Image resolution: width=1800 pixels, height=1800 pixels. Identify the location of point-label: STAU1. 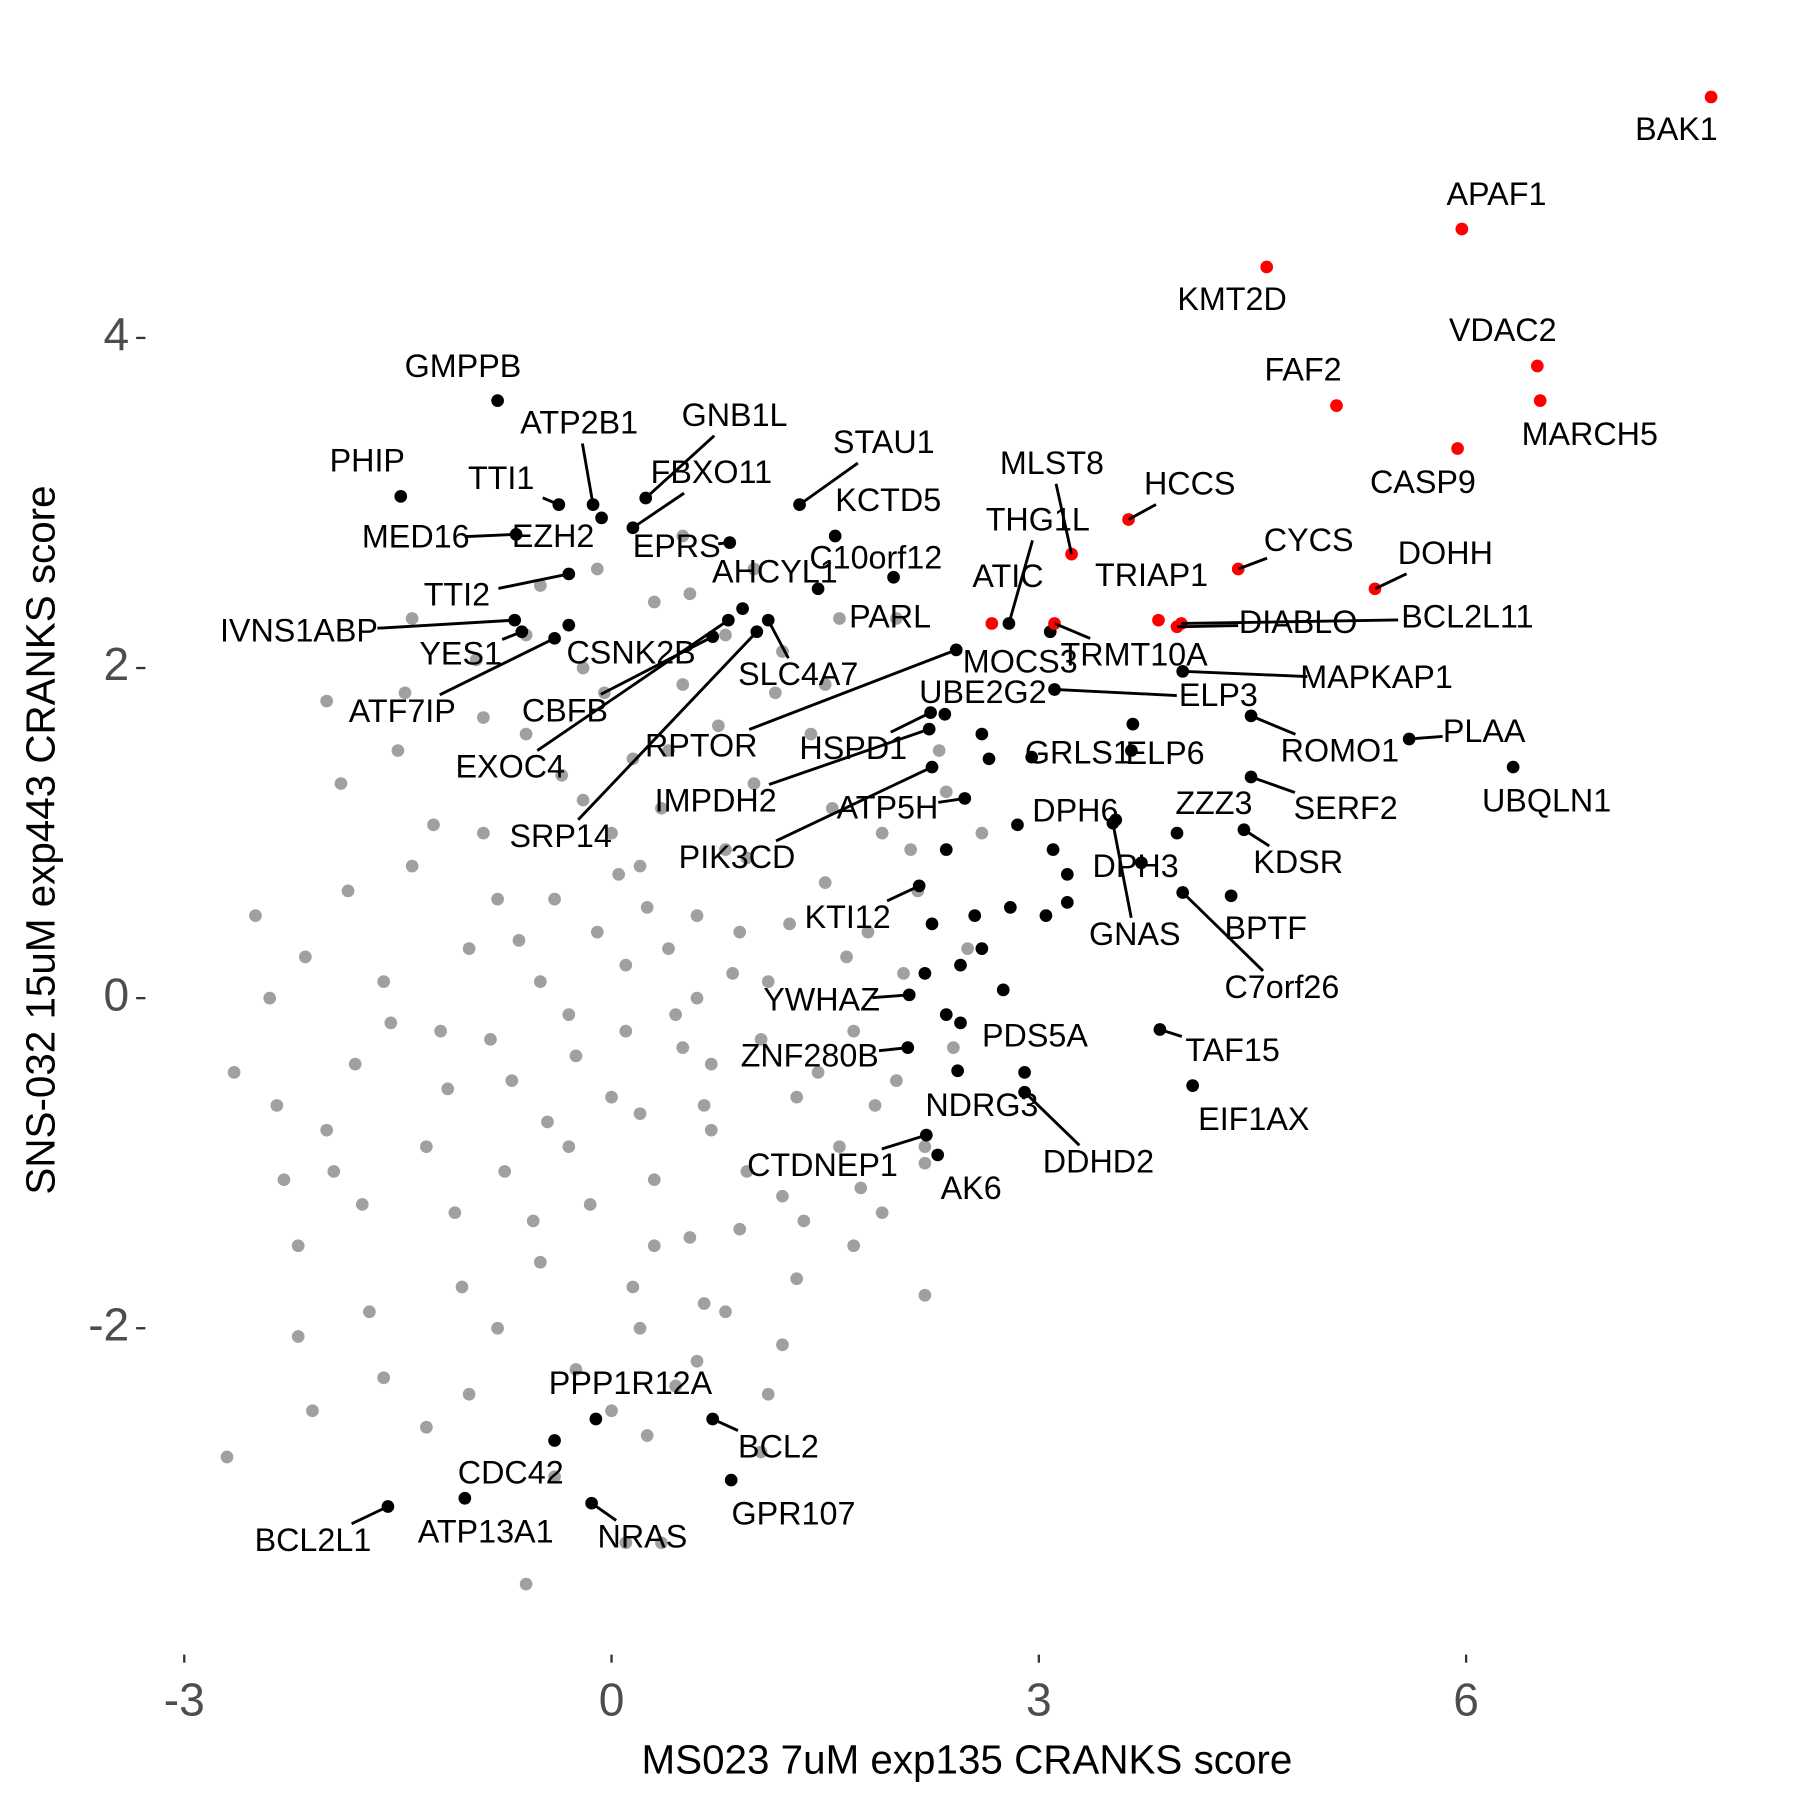
(884, 442).